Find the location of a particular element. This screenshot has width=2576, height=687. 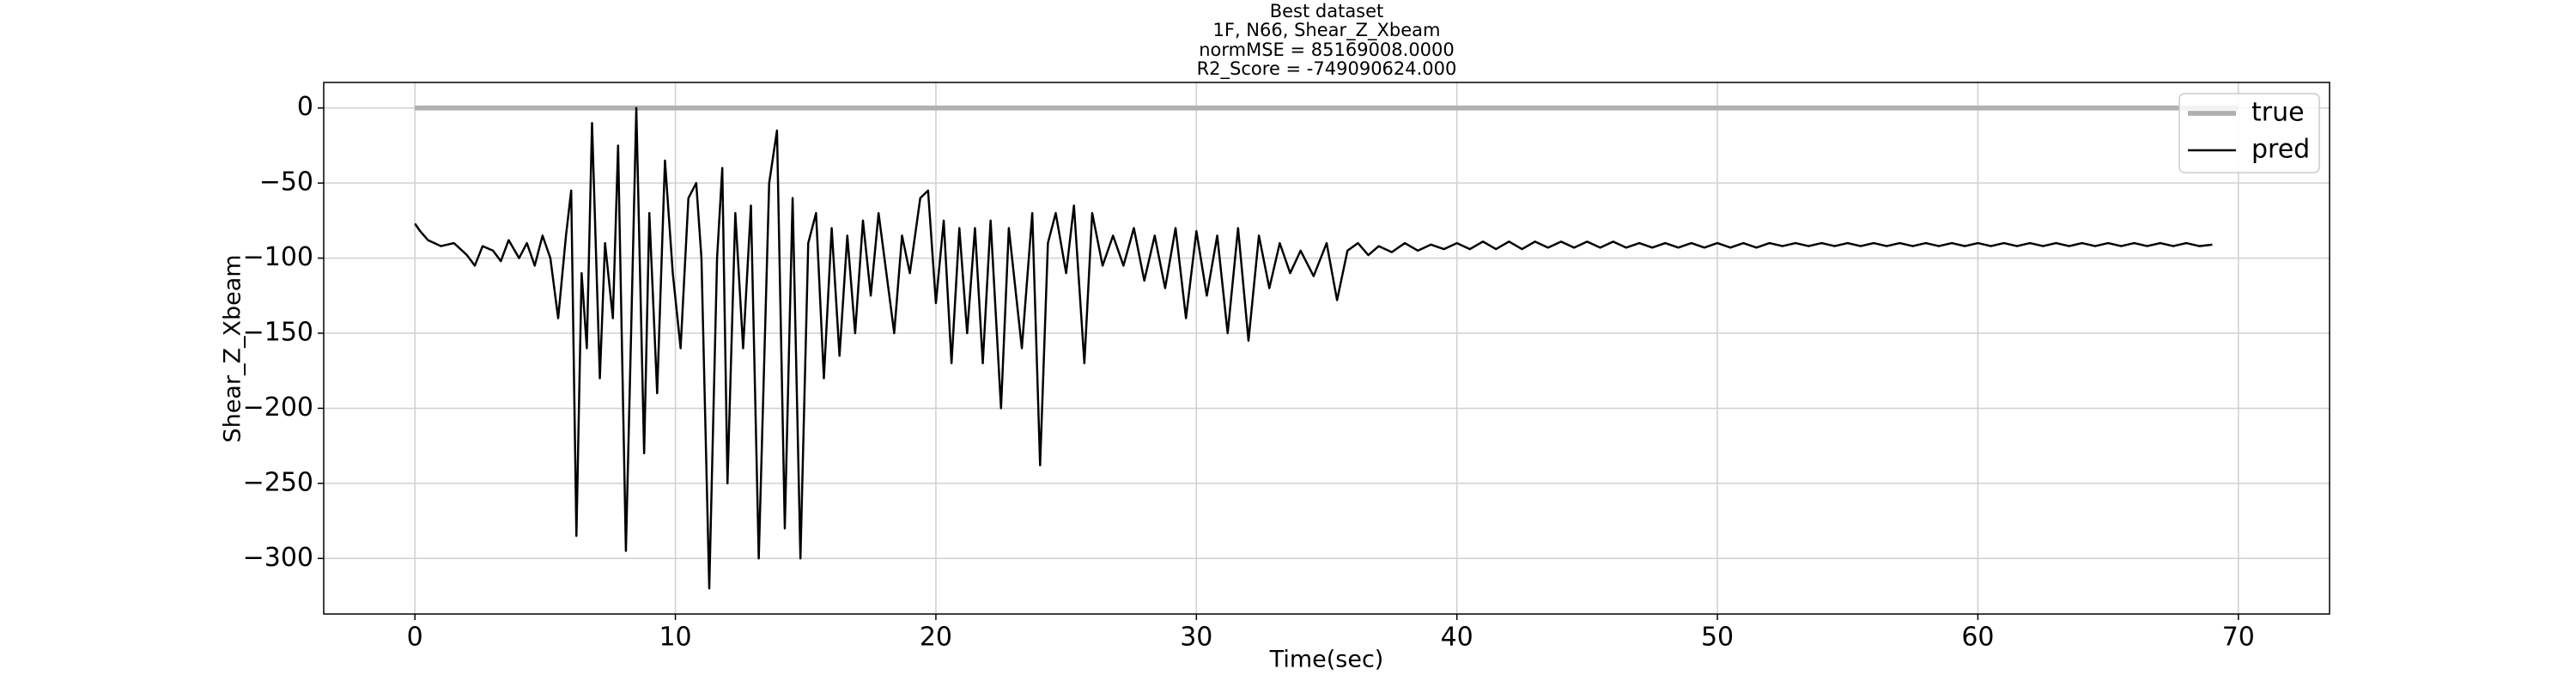

y-tick-label: −250 is located at coordinates (278, 482).